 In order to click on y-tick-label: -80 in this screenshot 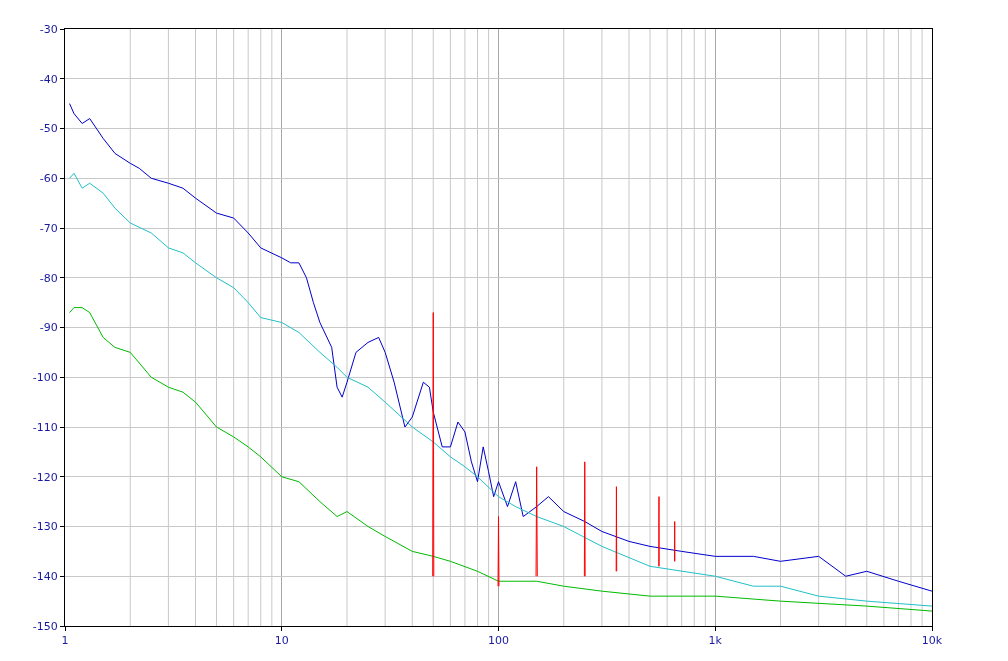, I will do `click(48, 278)`.